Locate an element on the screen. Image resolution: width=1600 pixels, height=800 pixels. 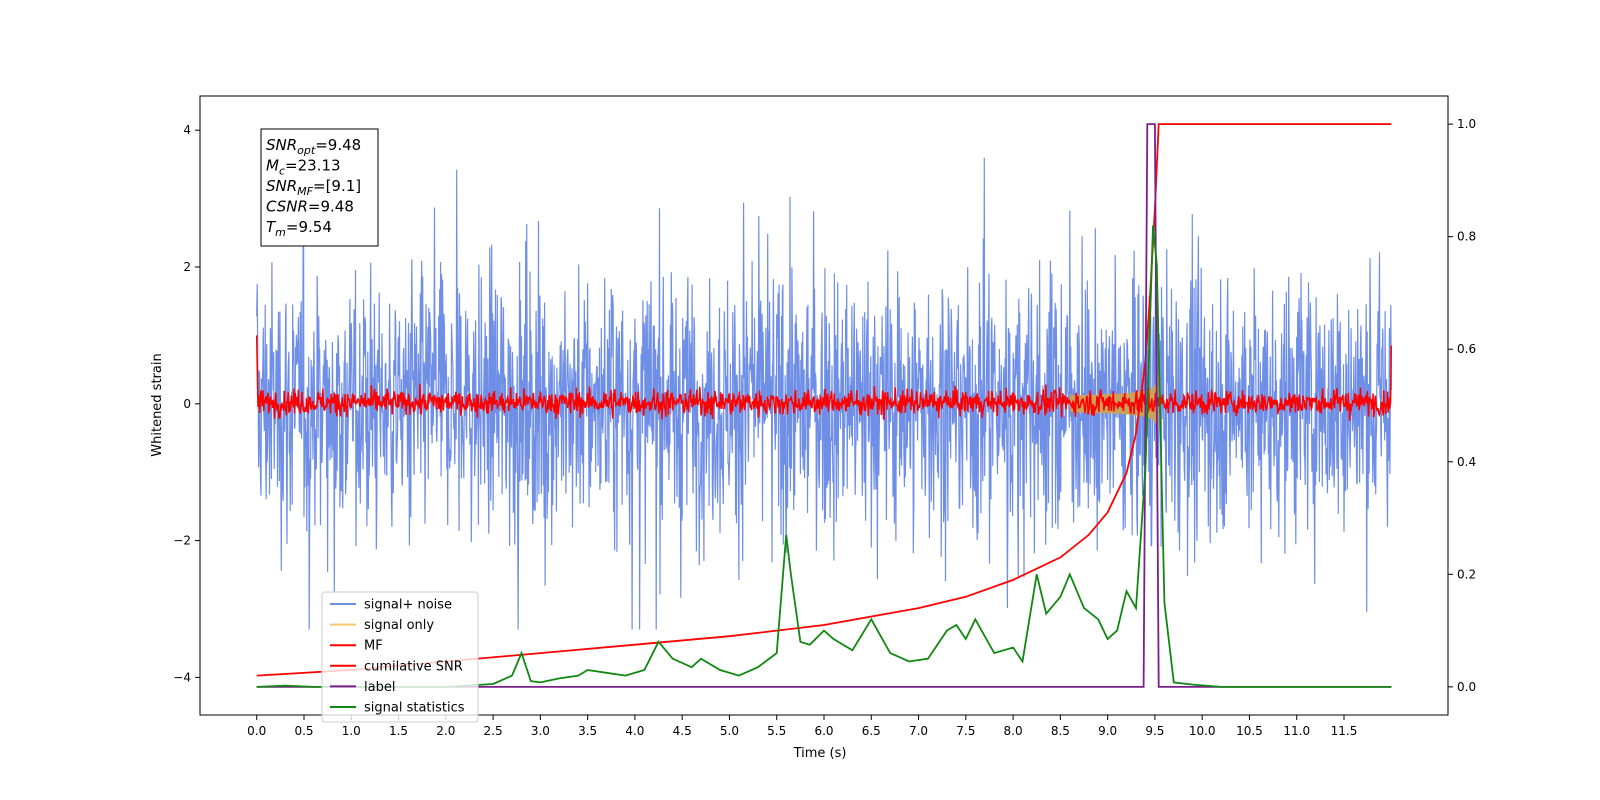
y2-tick-label: 0.6 is located at coordinates (1466, 349).